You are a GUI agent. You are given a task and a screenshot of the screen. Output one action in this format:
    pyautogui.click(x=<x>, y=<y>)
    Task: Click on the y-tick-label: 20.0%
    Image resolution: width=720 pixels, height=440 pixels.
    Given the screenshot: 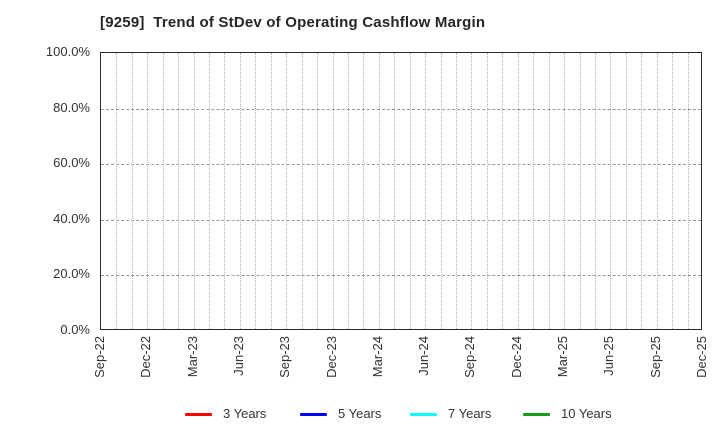 What is the action you would take?
    pyautogui.click(x=71, y=274)
    